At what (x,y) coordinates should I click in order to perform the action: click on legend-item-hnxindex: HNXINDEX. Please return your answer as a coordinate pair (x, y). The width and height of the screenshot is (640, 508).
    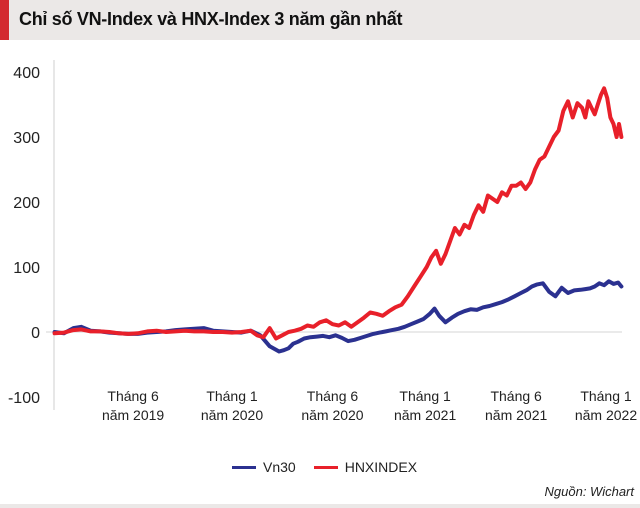
    Looking at the image, I should click on (365, 467).